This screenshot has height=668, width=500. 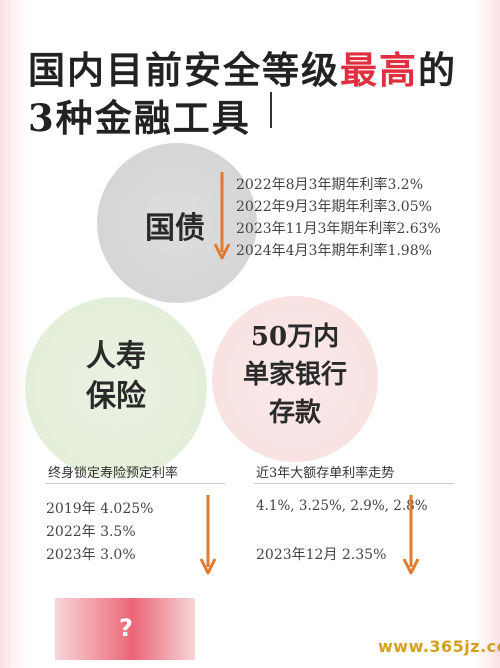 I want to click on bond-rate-2: 2022年9月3年期年利率3.05%, so click(x=334, y=207).